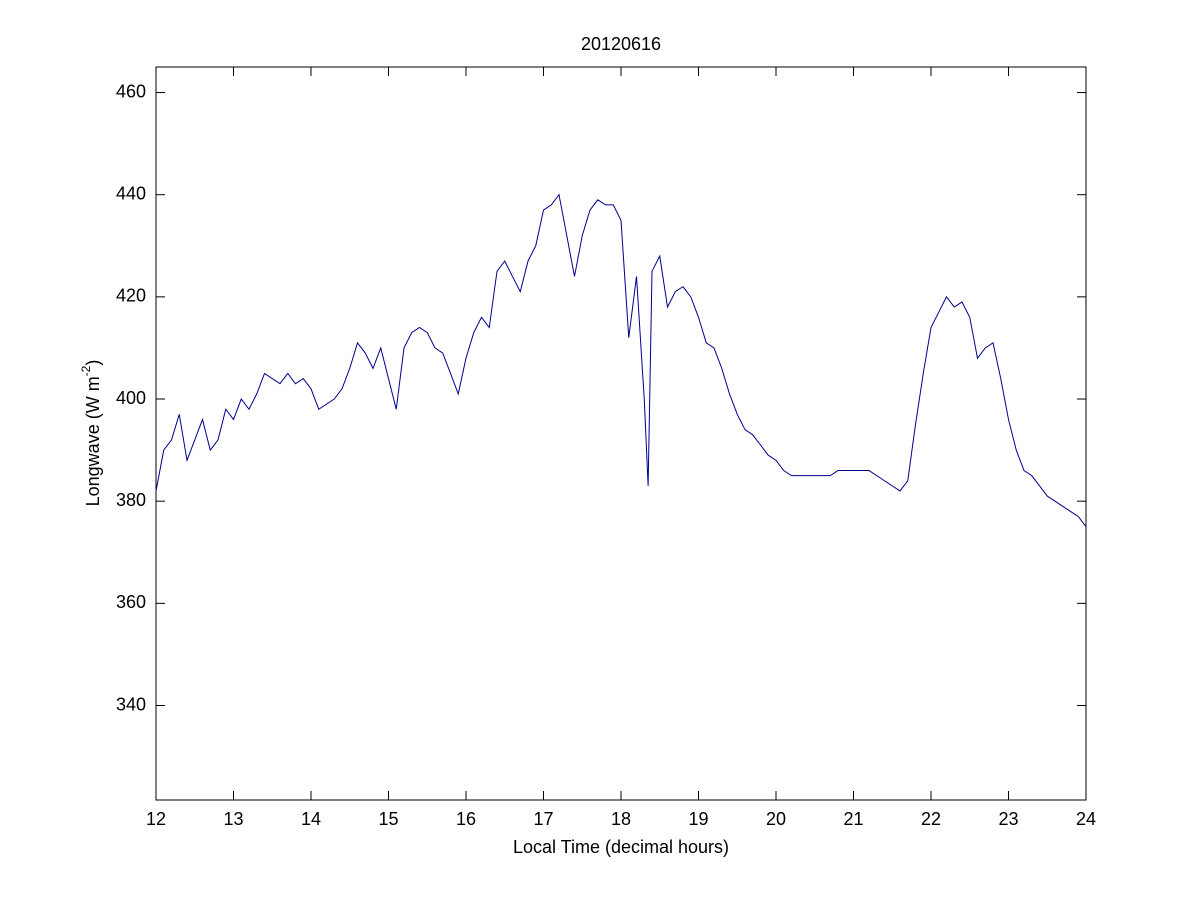 The height and width of the screenshot is (900, 1200). Describe the element at coordinates (621, 44) in the screenshot. I see `chart-title: 20120616` at that location.